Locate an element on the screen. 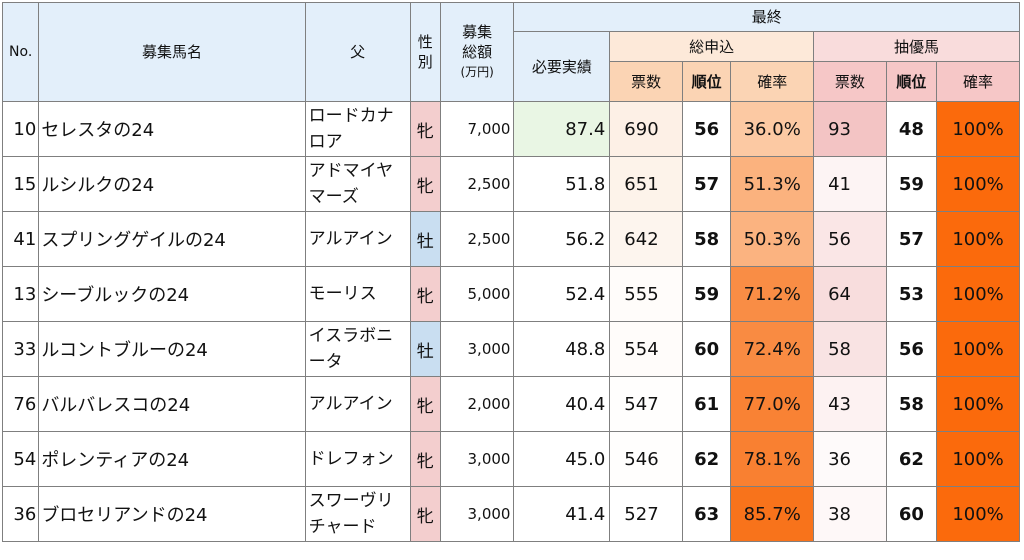  votes-cell: 554 is located at coordinates (646, 349).